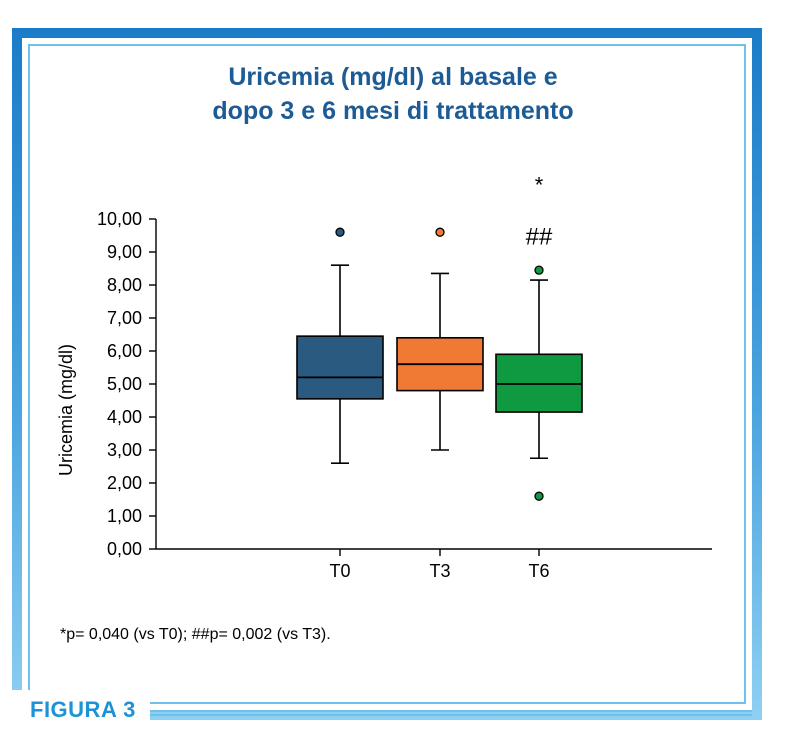 The width and height of the screenshot is (786, 754). Describe the element at coordinates (195, 634) in the screenshot. I see `chart-footnote: *p= 0,040 (vs T0); ##p= 0,002 (vs T3).` at that location.